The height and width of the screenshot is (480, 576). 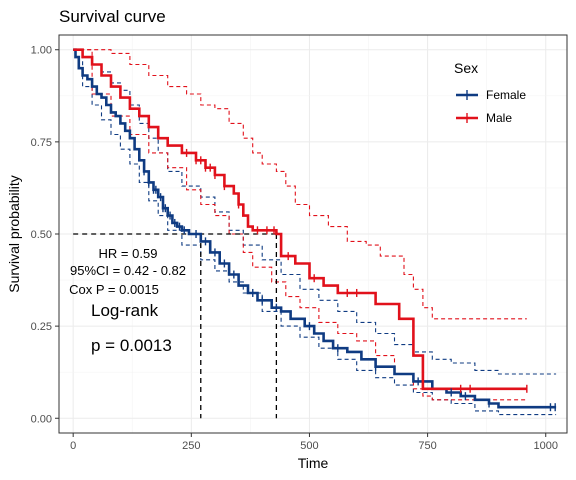 I want to click on x-tick-label: 250, so click(x=191, y=446).